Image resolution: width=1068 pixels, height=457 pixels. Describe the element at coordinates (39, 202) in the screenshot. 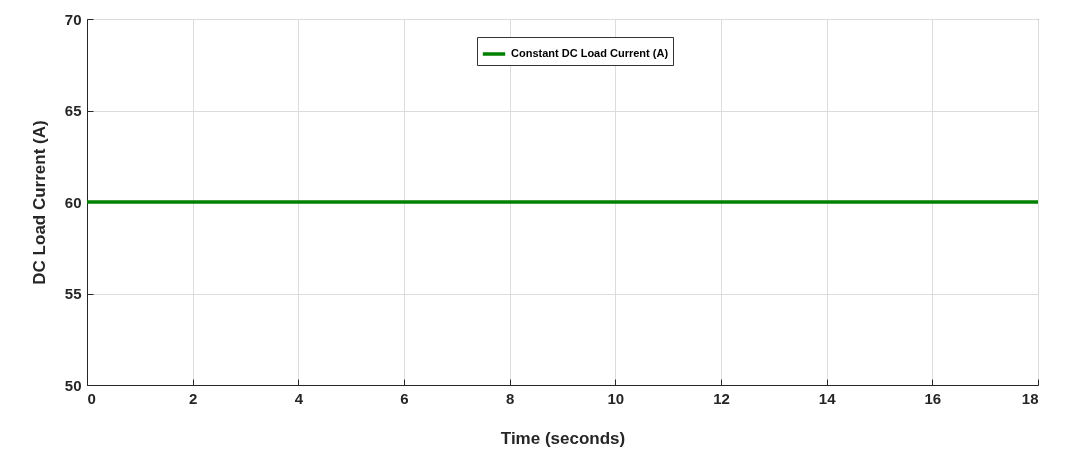

I see `y-axis-title: DC Load Current (A)` at that location.